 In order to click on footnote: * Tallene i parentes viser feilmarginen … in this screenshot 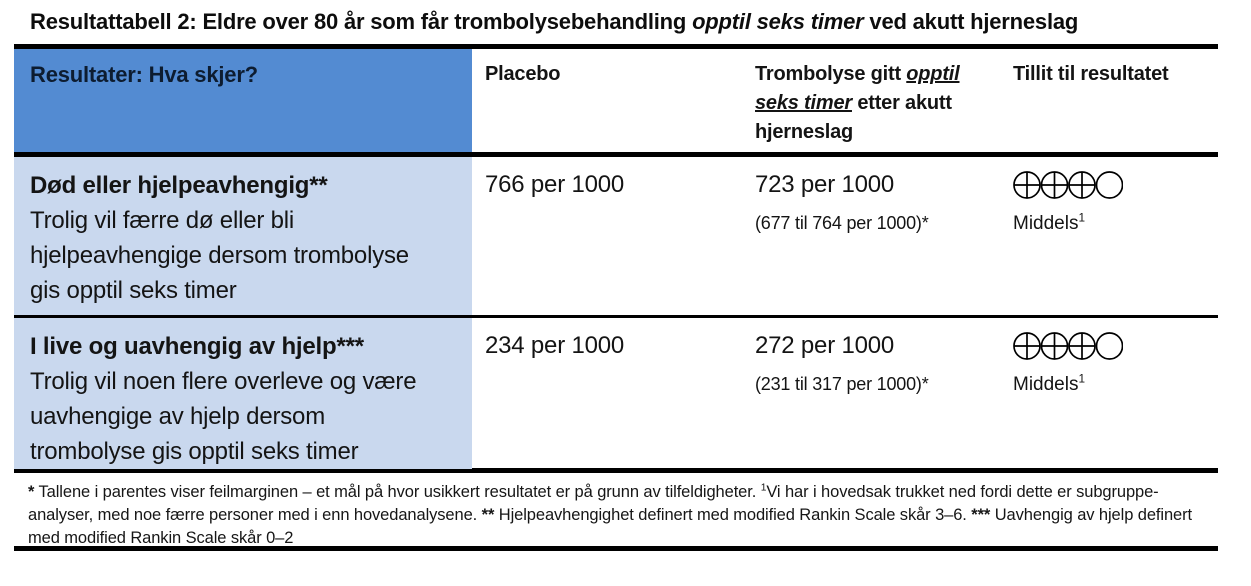, I will do `click(616, 510)`.